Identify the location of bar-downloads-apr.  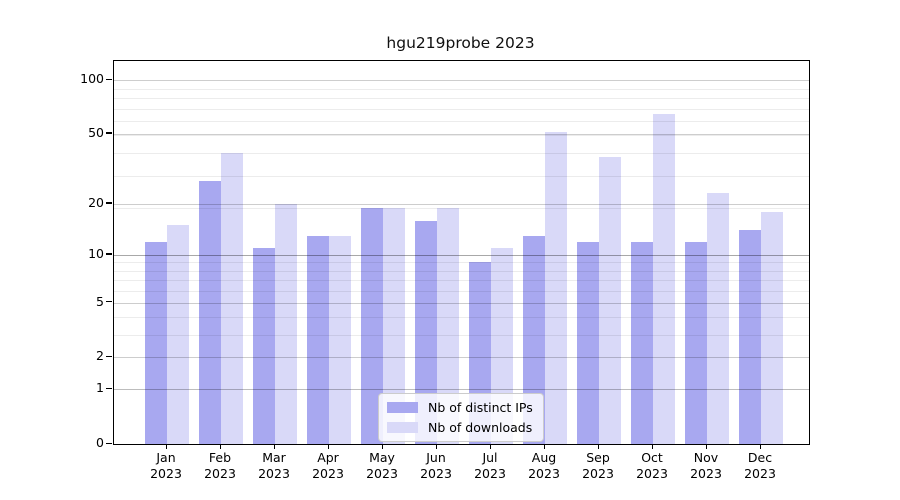
(340, 339).